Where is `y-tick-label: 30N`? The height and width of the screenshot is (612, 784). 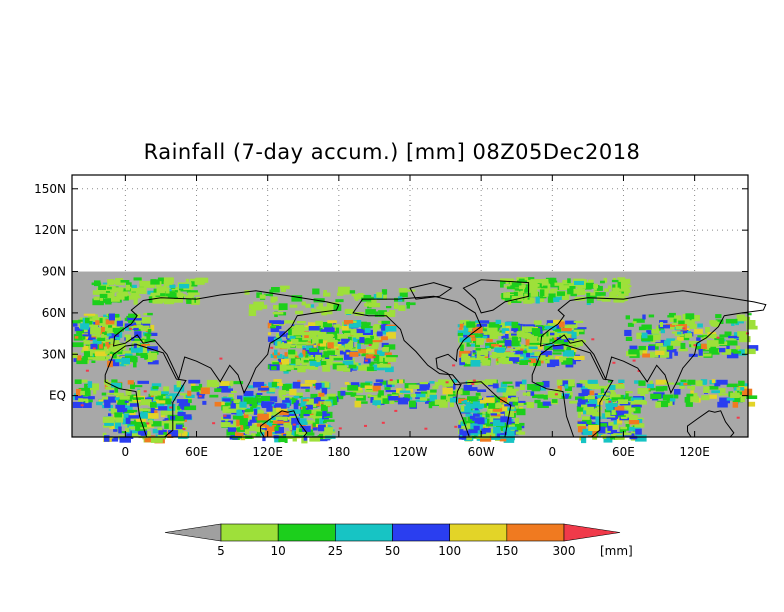
y-tick-label: 30N is located at coordinates (54, 354).